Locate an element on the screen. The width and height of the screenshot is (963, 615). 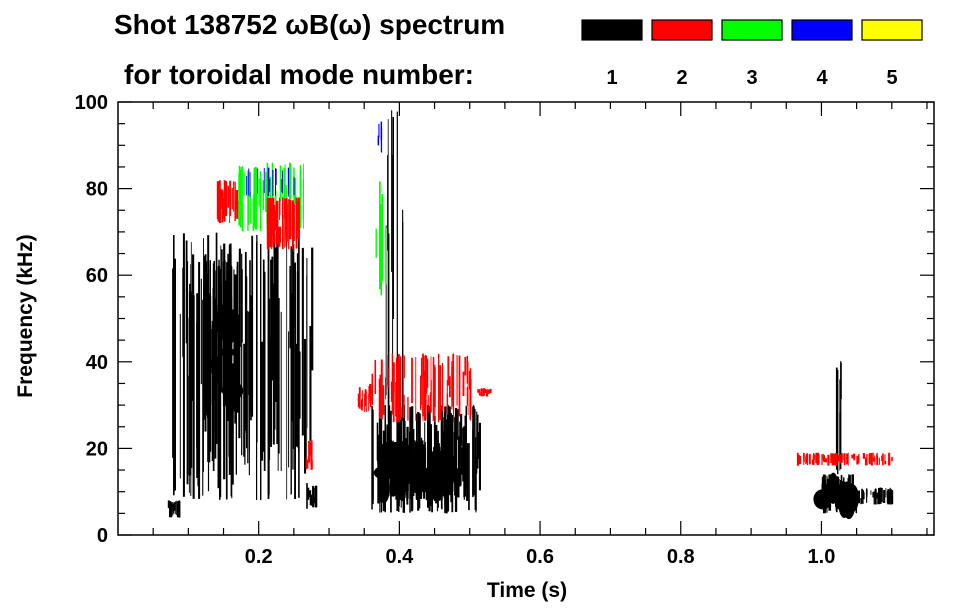
mode-legend: 1 2 3 4 5 is located at coordinates (752, 54).